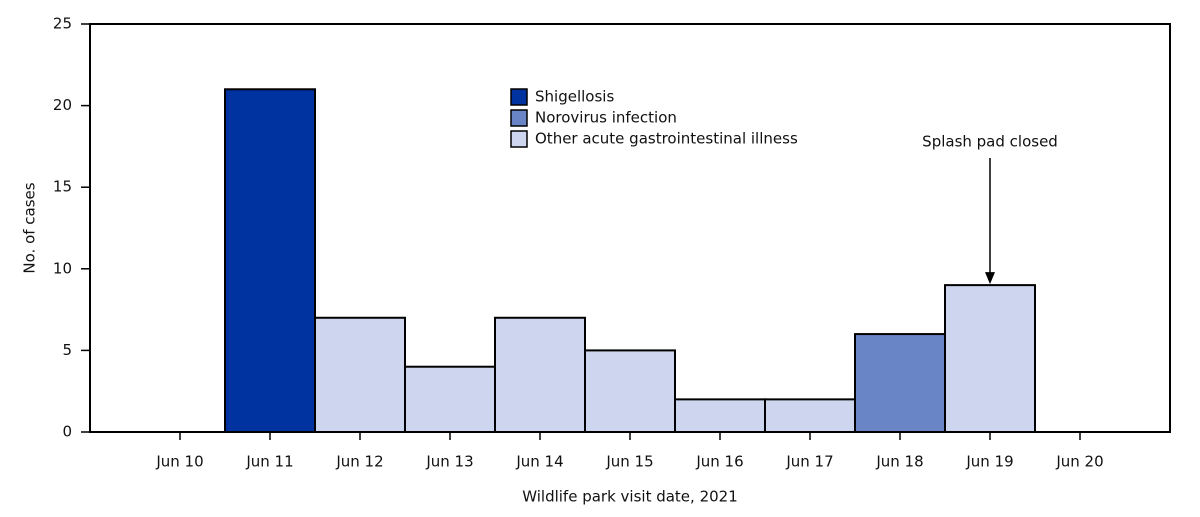  Describe the element at coordinates (62, 24) in the screenshot. I see `y-tick-label: 25` at that location.